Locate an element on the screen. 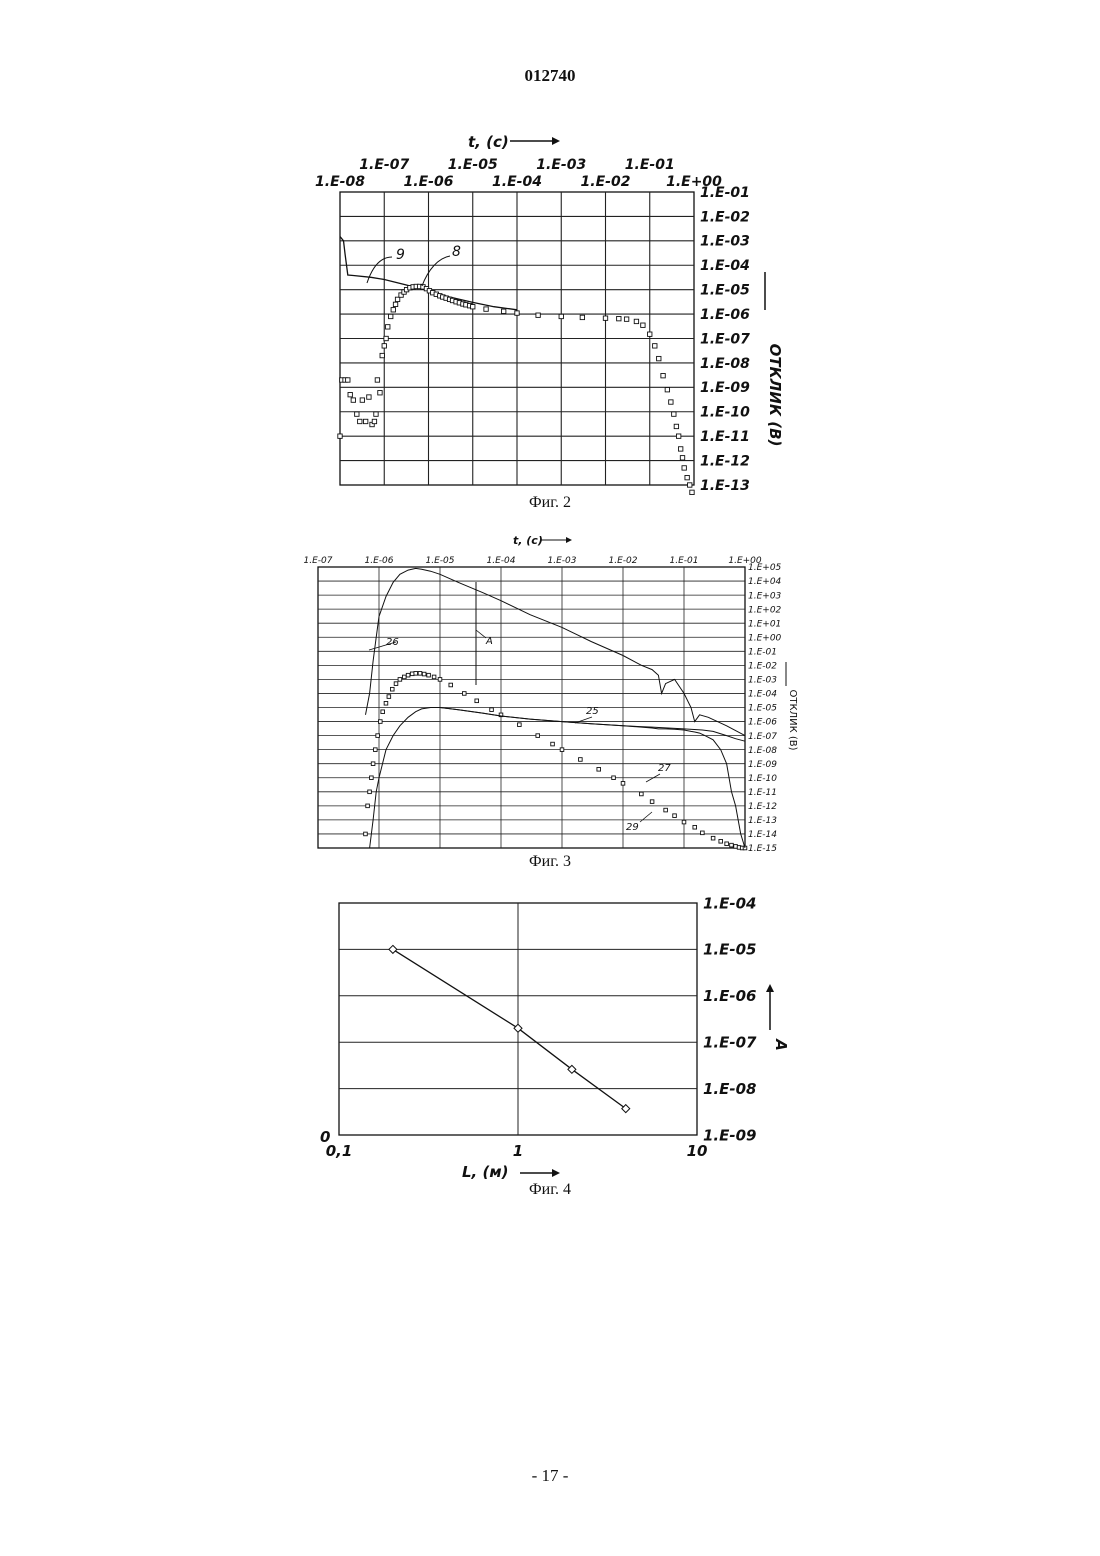  fig3-x-axis-label: t, (c) is located at coordinates (528, 540).